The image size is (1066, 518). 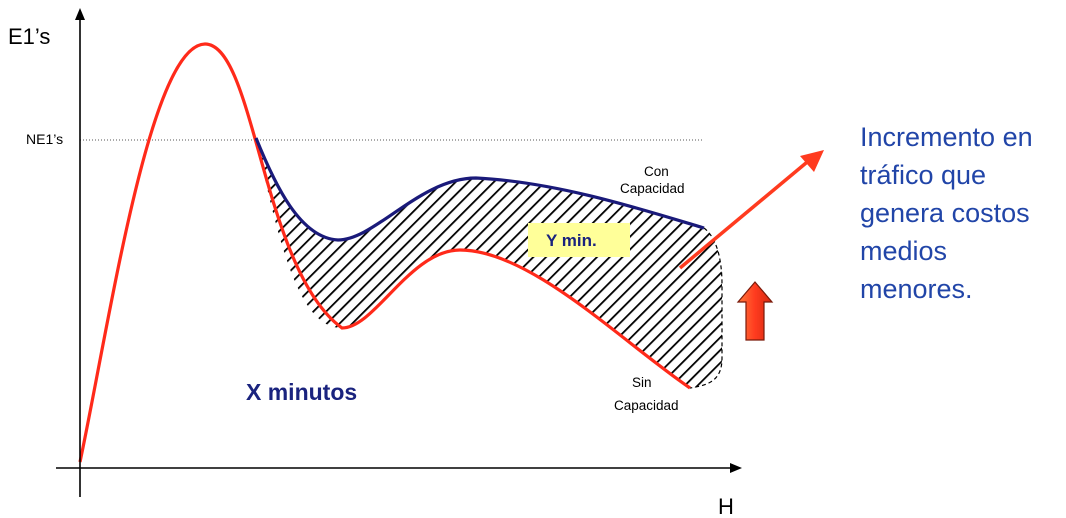 I want to click on y-min-box, so click(x=579, y=240).